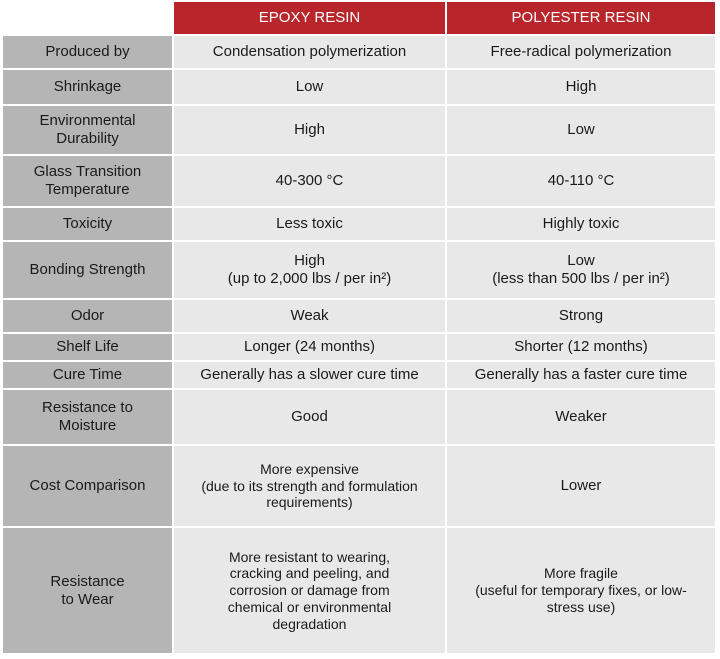  I want to click on cell: Strong, so click(581, 316).